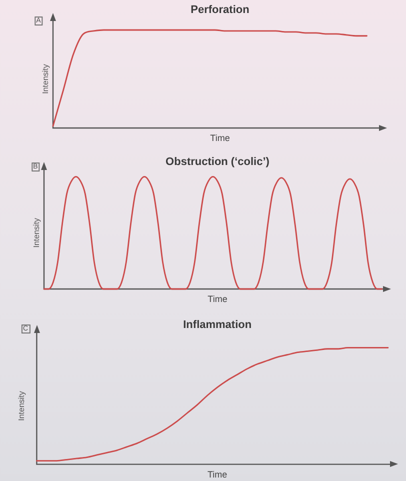 The width and height of the screenshot is (406, 481). I want to click on chart-title: Inflammation, so click(217, 325).